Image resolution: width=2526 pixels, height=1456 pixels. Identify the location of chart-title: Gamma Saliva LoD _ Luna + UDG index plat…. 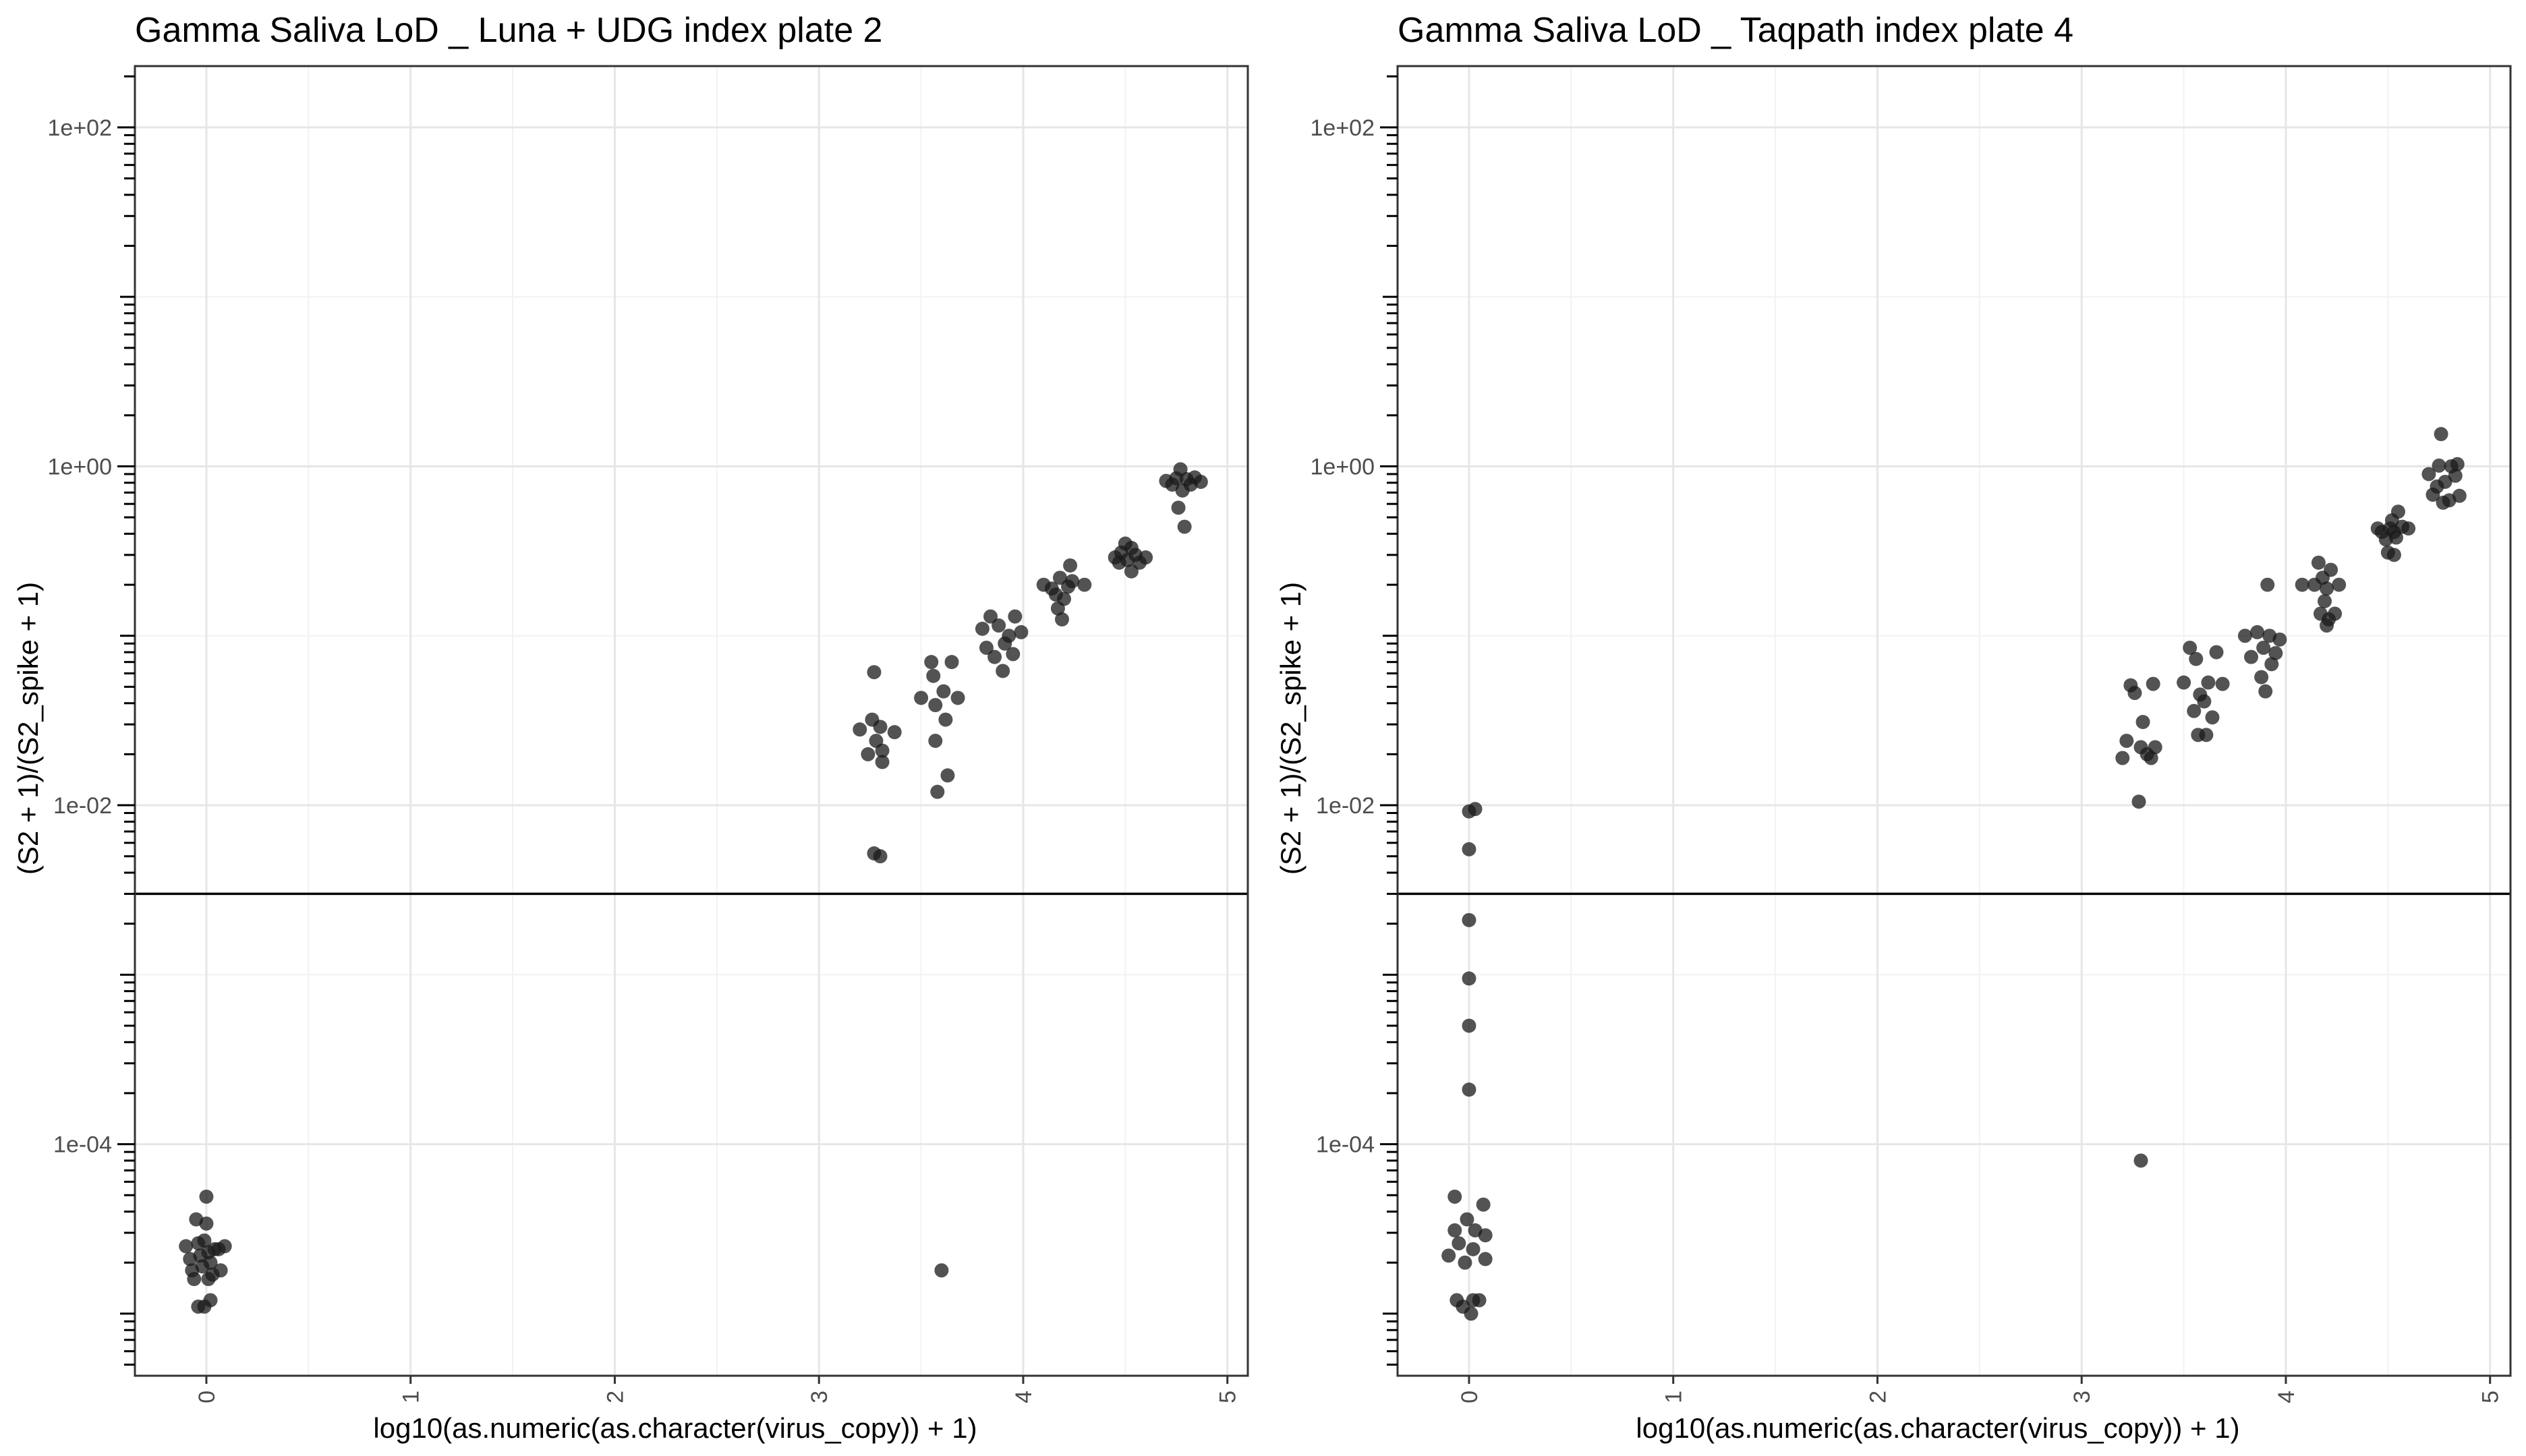
(508, 31).